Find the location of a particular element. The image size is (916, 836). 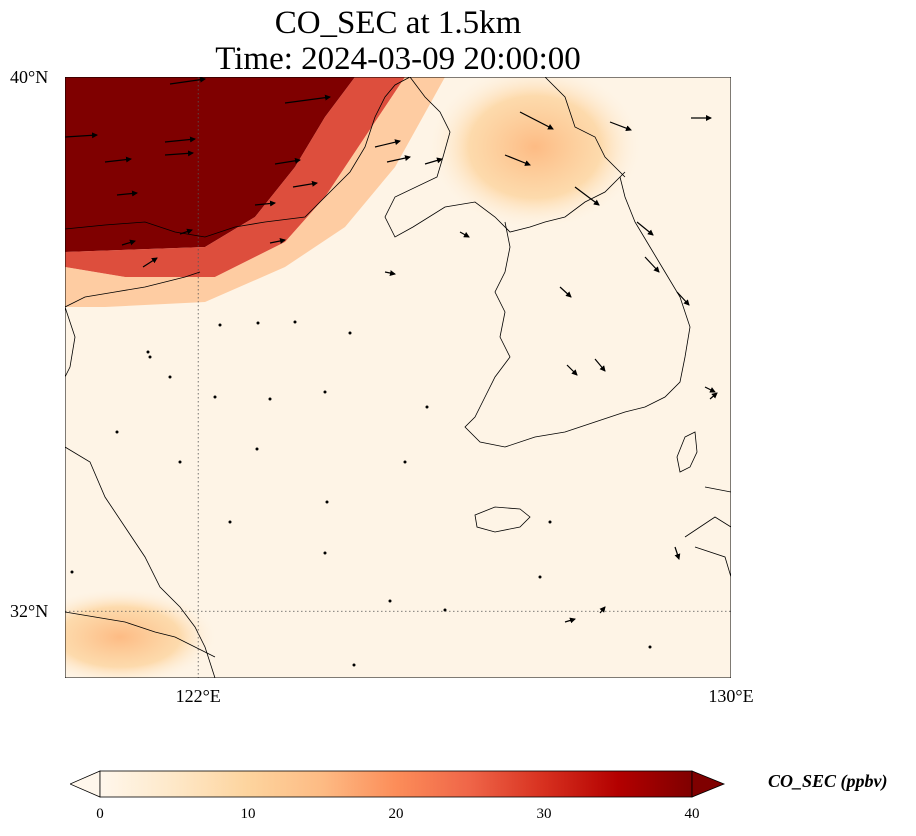

colorbar-tick-label: 40 is located at coordinates (692, 814).